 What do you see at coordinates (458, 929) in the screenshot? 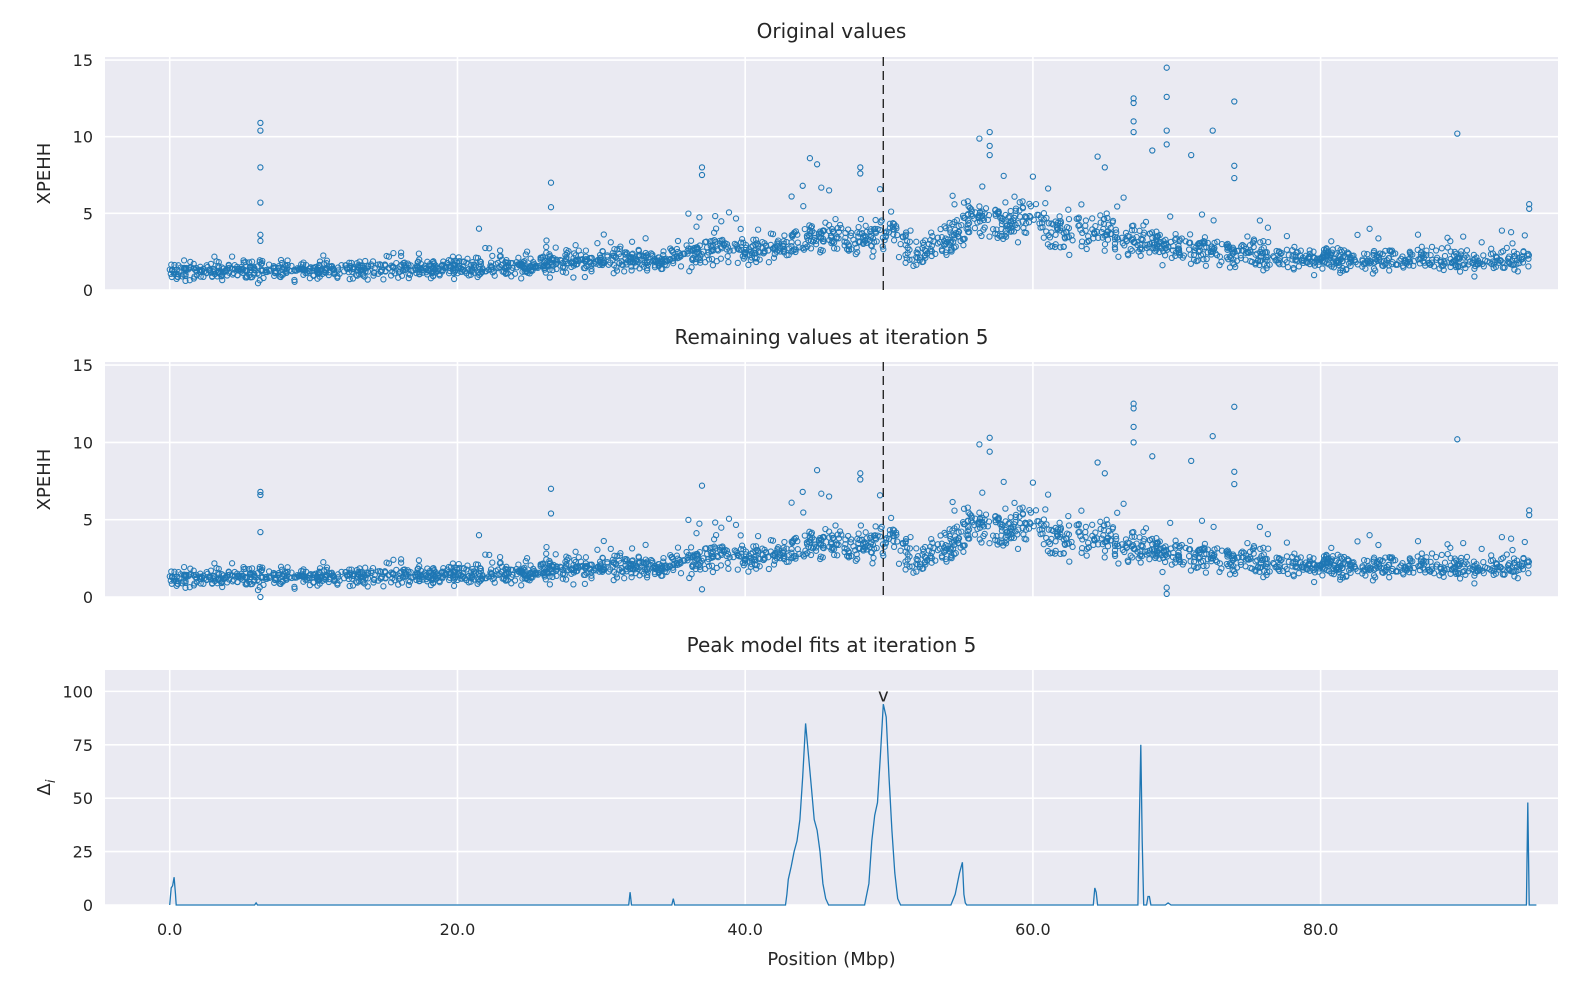
I see `x-tick-label: 20.0` at bounding box center [458, 929].